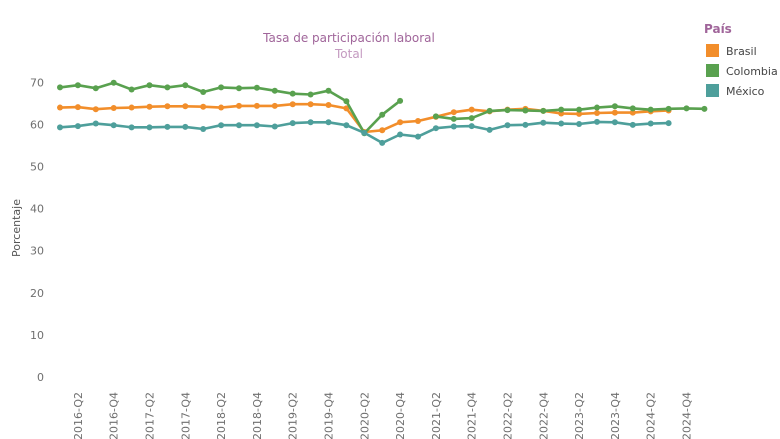  What do you see at coordinates (78, 415) in the screenshot?
I see `x-tick-label: 2016-Q2` at bounding box center [78, 415].